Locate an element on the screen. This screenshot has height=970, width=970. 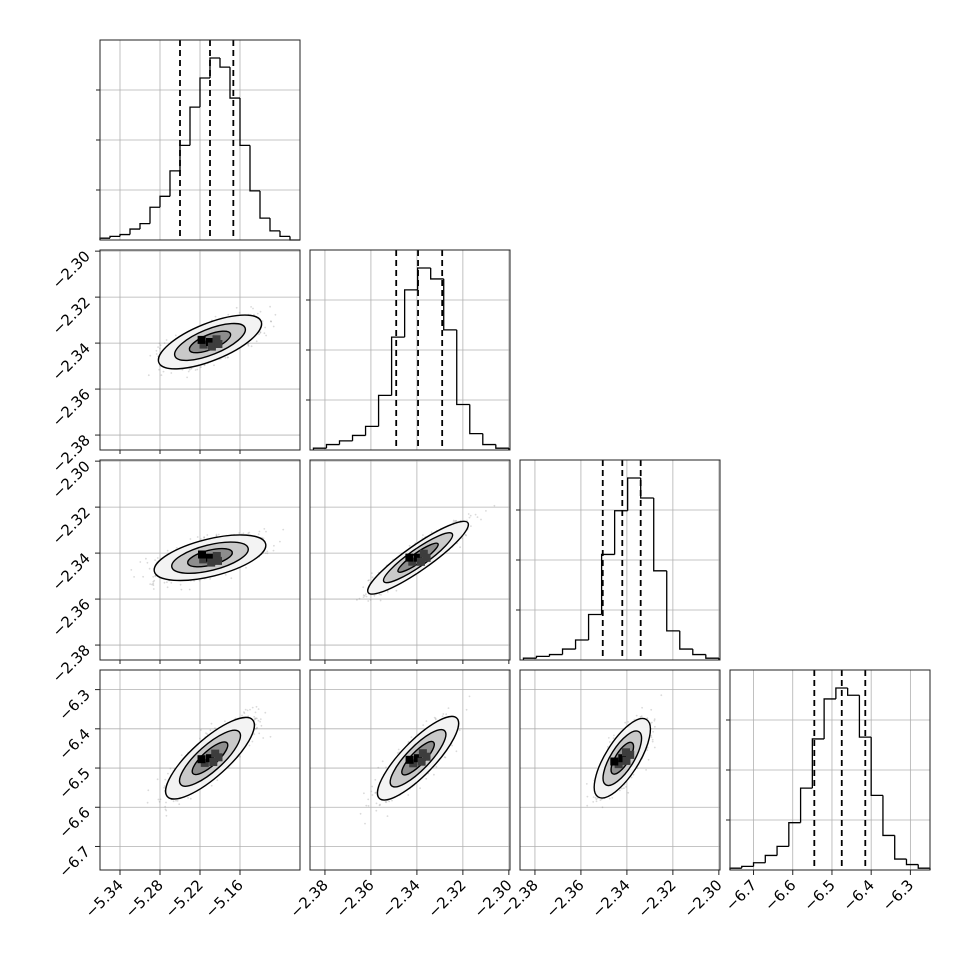
histogram-frame is located at coordinates (620, 560).